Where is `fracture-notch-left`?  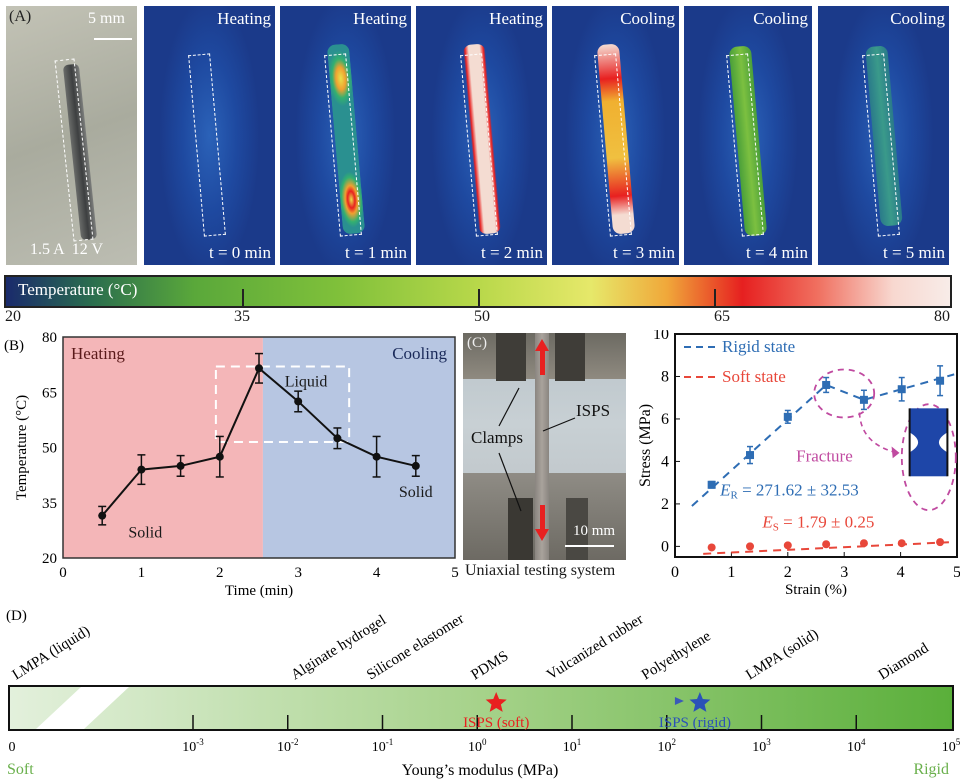 fracture-notch-left is located at coordinates (914, 442).